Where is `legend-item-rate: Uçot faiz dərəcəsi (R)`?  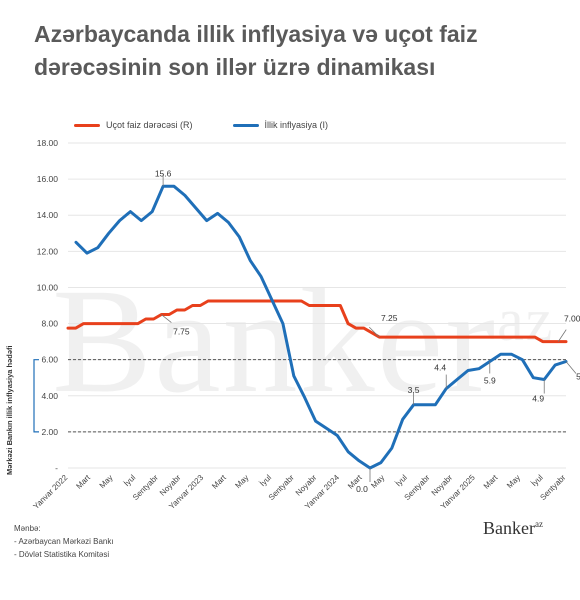
legend-item-rate: Uçot faiz dərəcəsi (R) is located at coordinates (133, 125).